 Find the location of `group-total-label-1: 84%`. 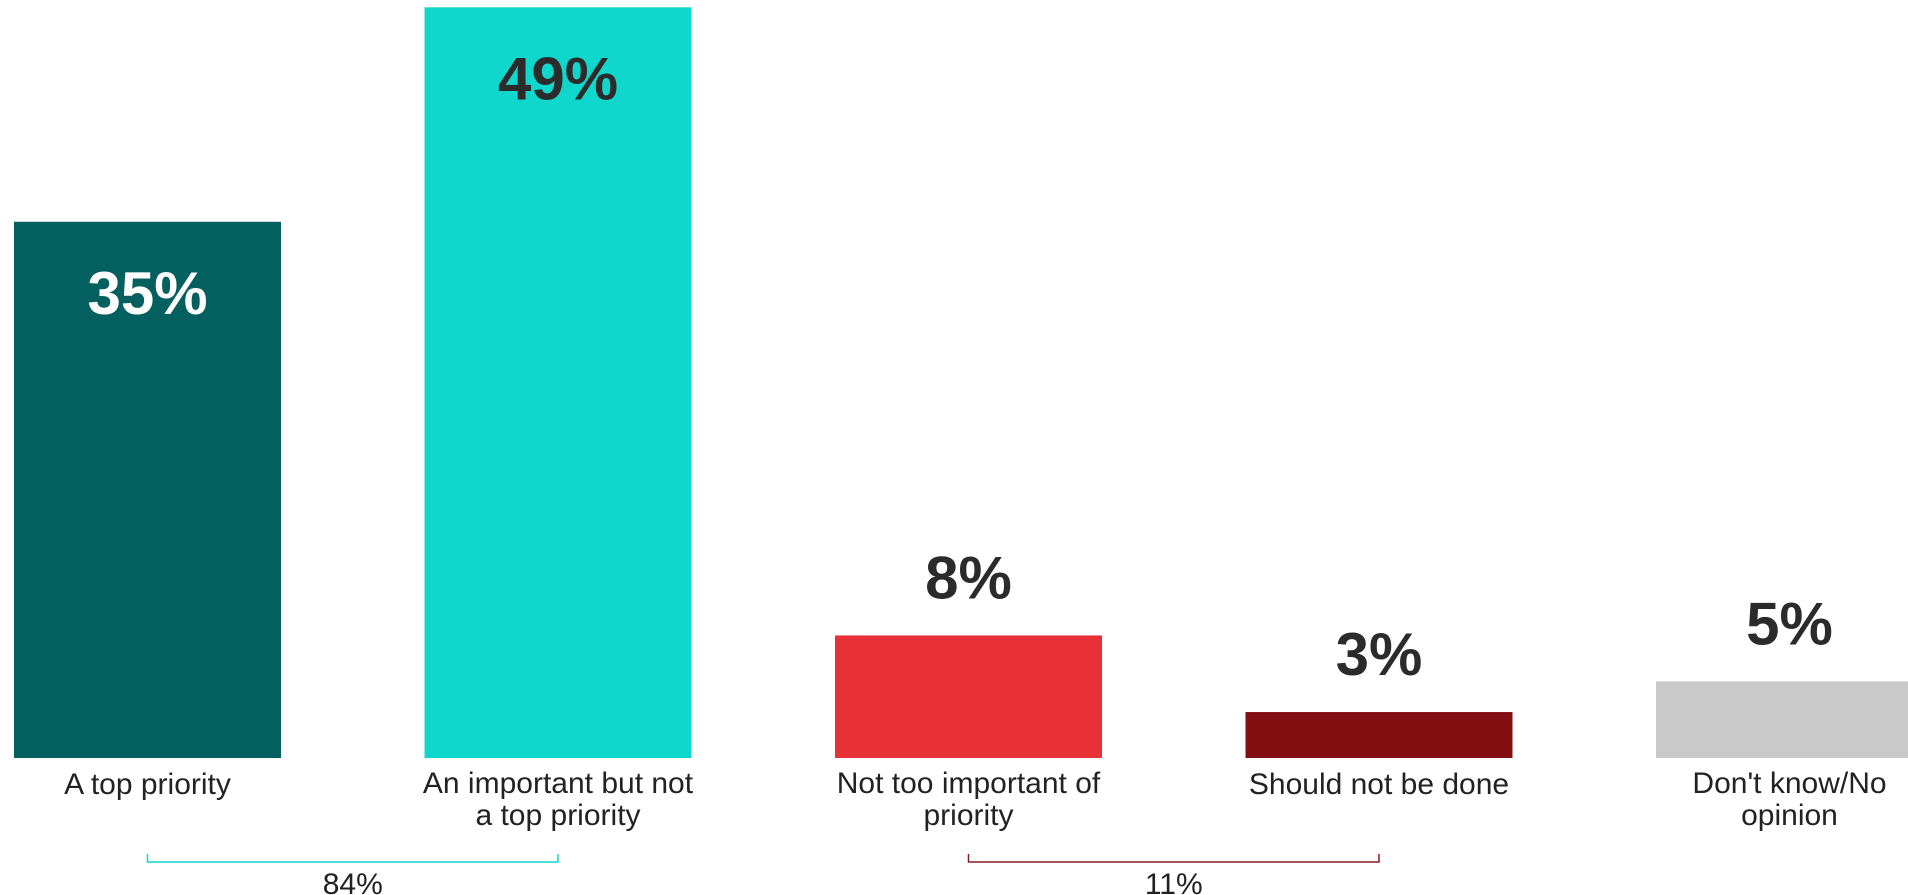

group-total-label-1: 84% is located at coordinates (353, 881).